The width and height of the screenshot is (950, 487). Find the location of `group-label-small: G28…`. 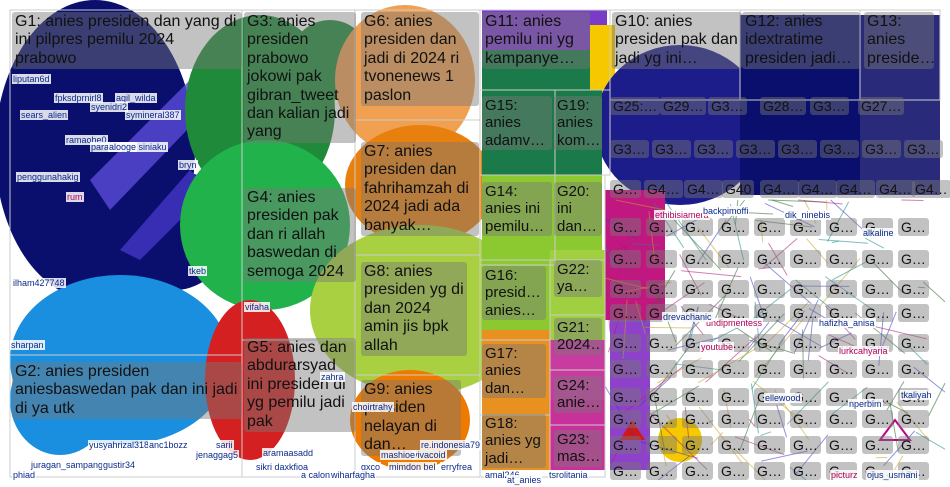

group-label-small: G28… is located at coordinates (783, 106).